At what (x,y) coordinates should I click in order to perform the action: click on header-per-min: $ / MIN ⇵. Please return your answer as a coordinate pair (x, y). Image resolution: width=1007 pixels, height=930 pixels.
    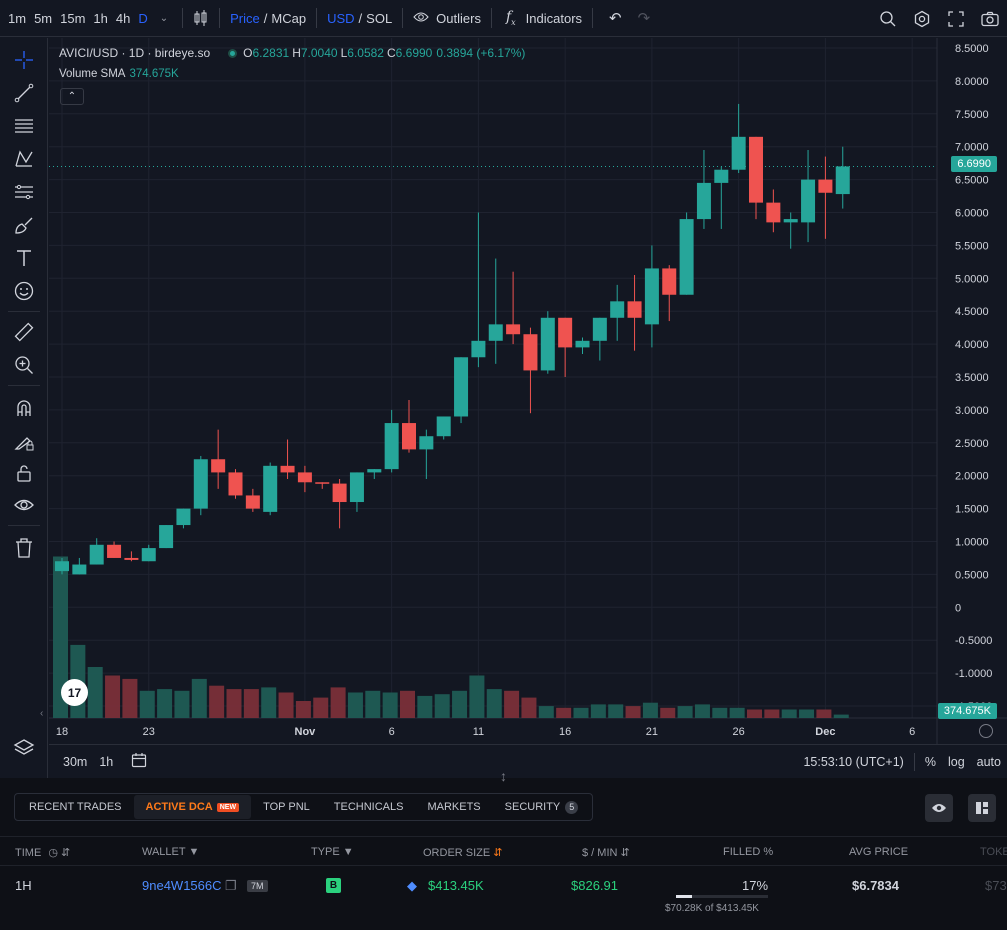
    Looking at the image, I should click on (606, 853).